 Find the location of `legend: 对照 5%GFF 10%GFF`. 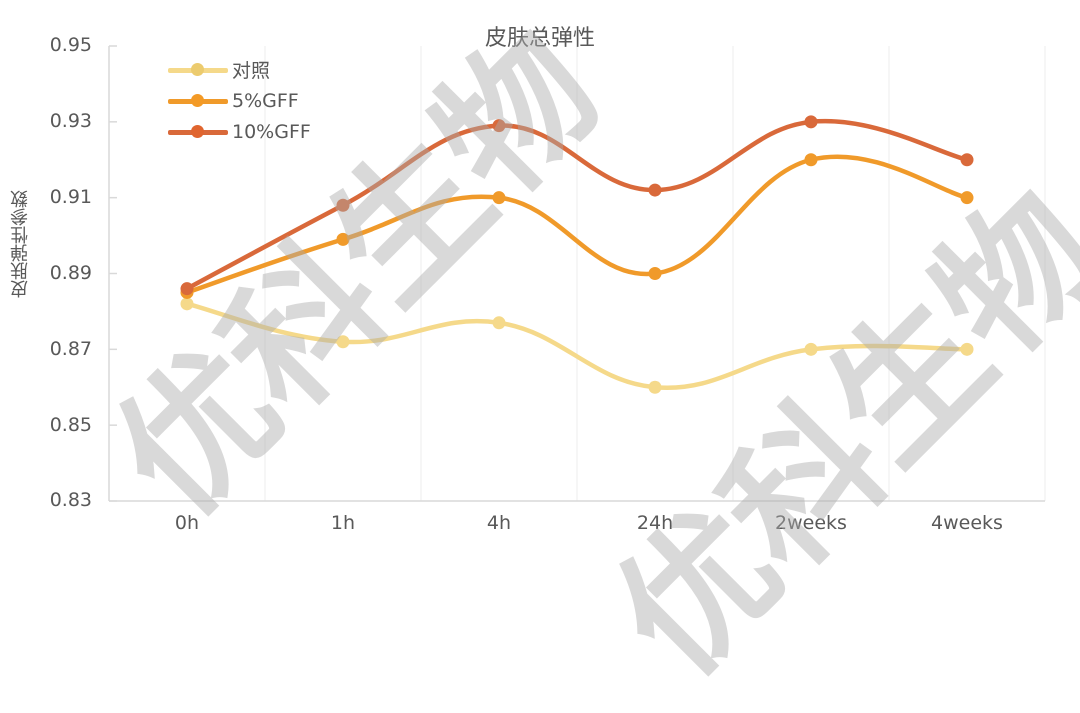

legend: 对照 5%GFF 10%GFF is located at coordinates (239, 100).